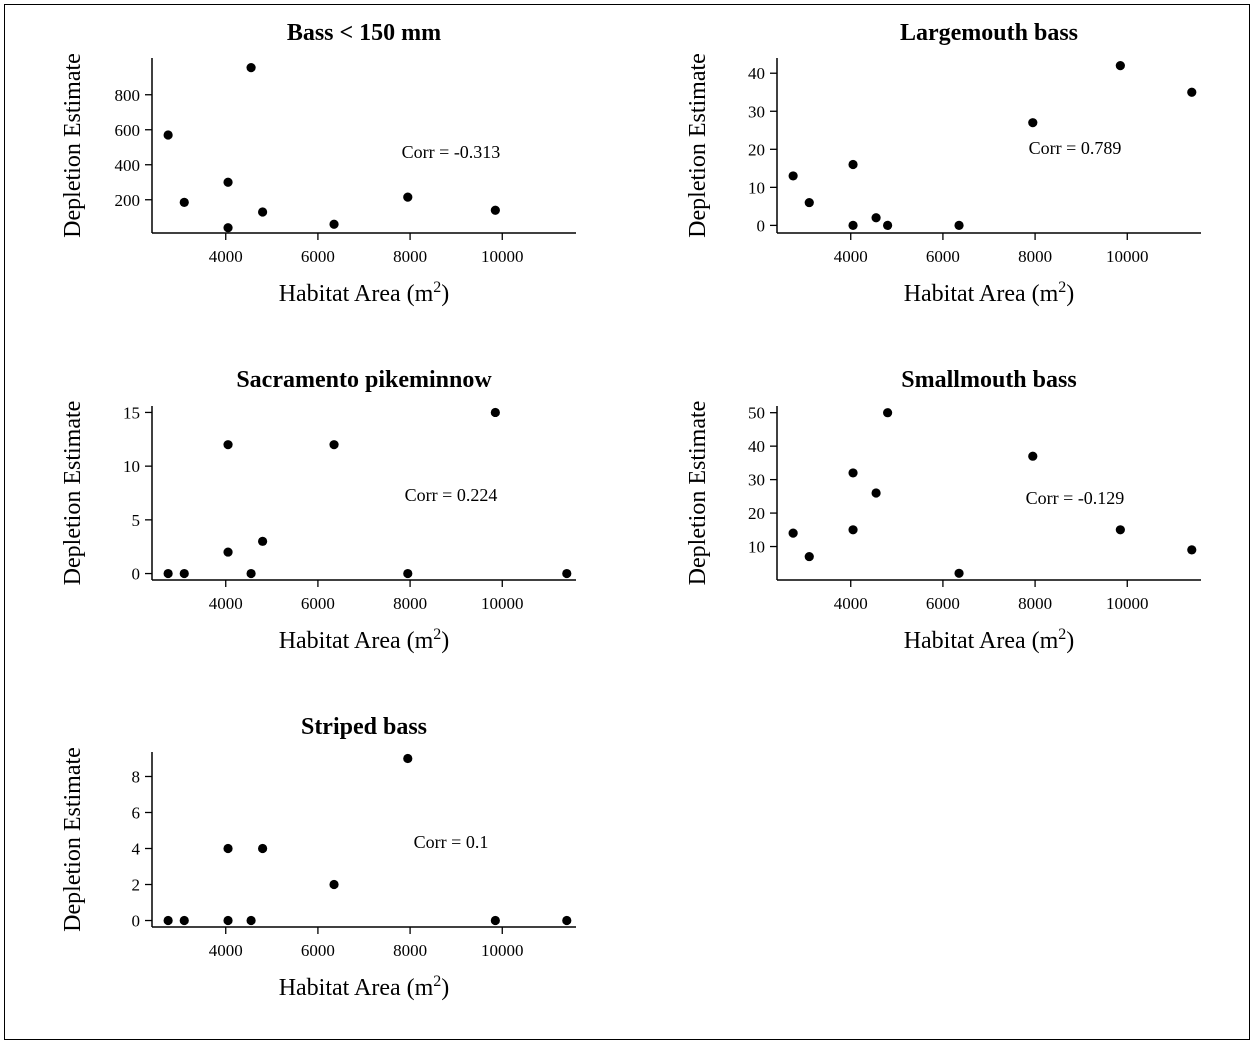 The image size is (1254, 1044). I want to click on y-tick-label: 4, so click(136, 849).